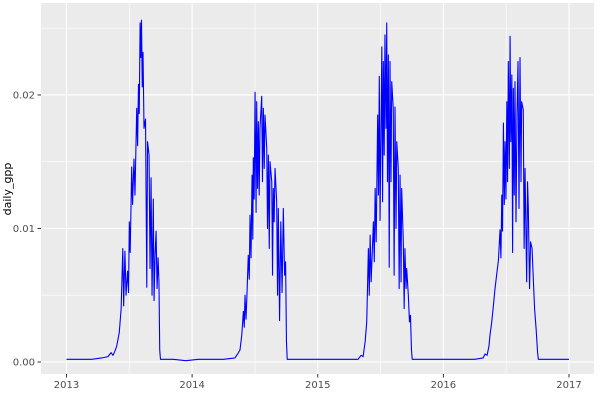 The height and width of the screenshot is (400, 600). What do you see at coordinates (24, 362) in the screenshot?
I see `y-tick-label: 0.00` at bounding box center [24, 362].